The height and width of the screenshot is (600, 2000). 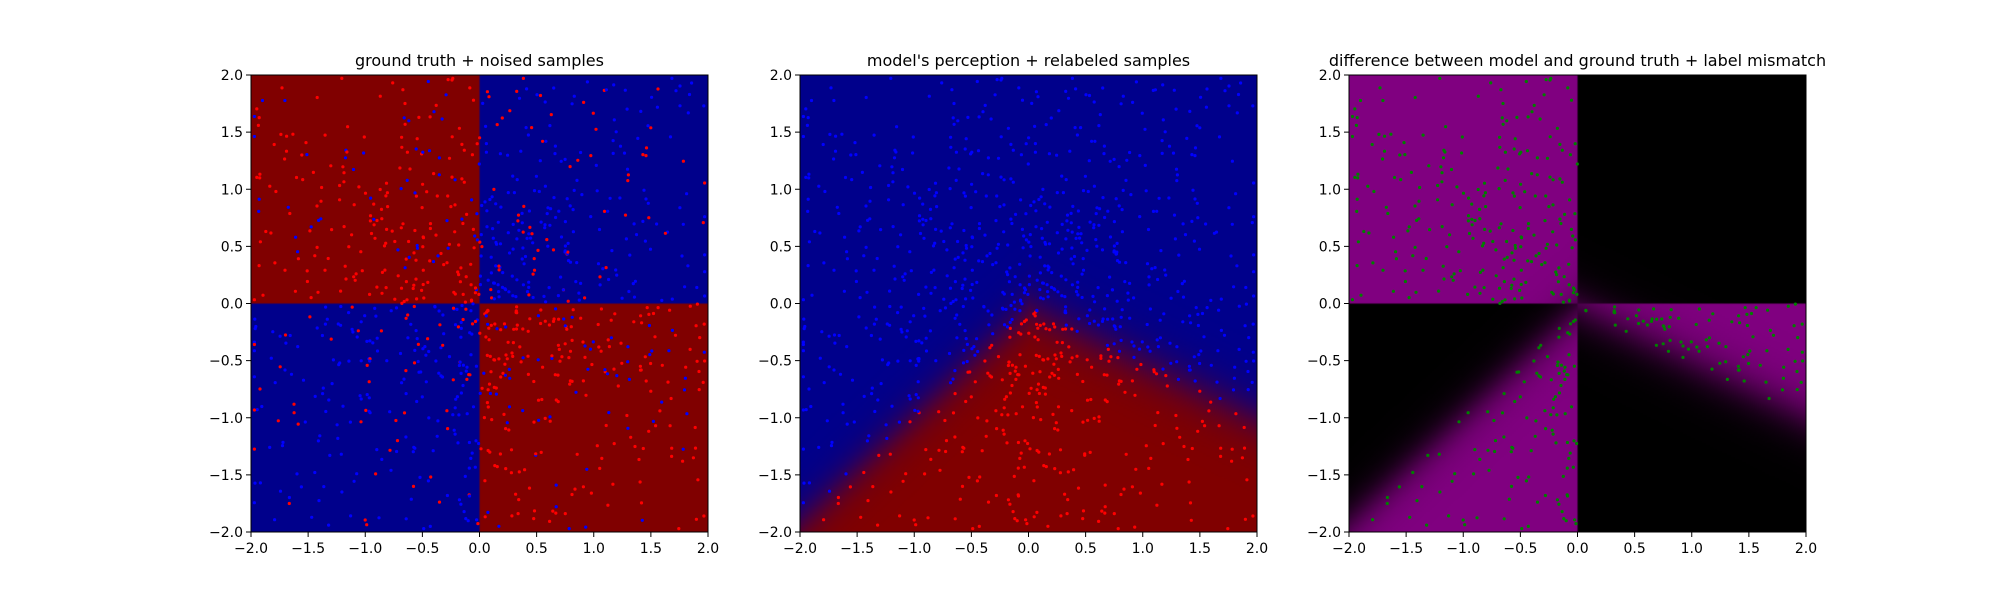 What do you see at coordinates (226, 362) in the screenshot?
I see `y-tick-label: −0.5` at bounding box center [226, 362].